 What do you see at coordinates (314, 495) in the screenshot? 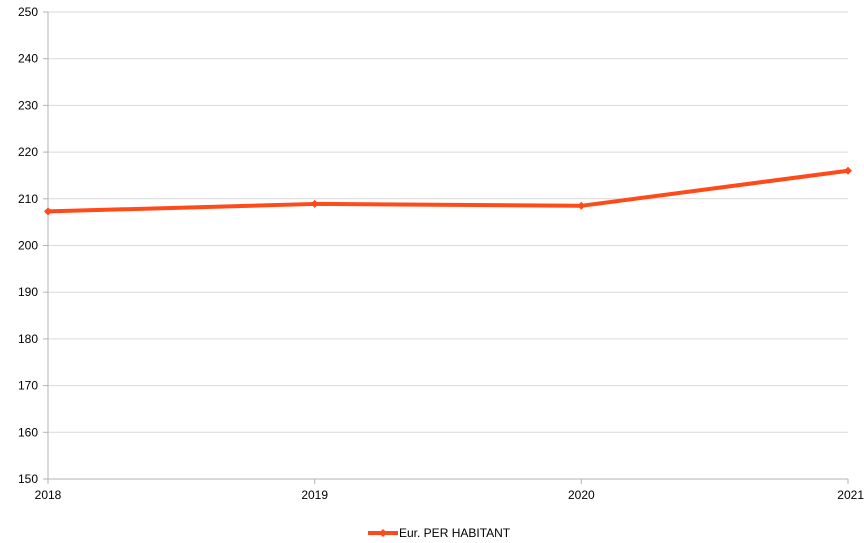
I see `x-tick-label: 2019` at bounding box center [314, 495].